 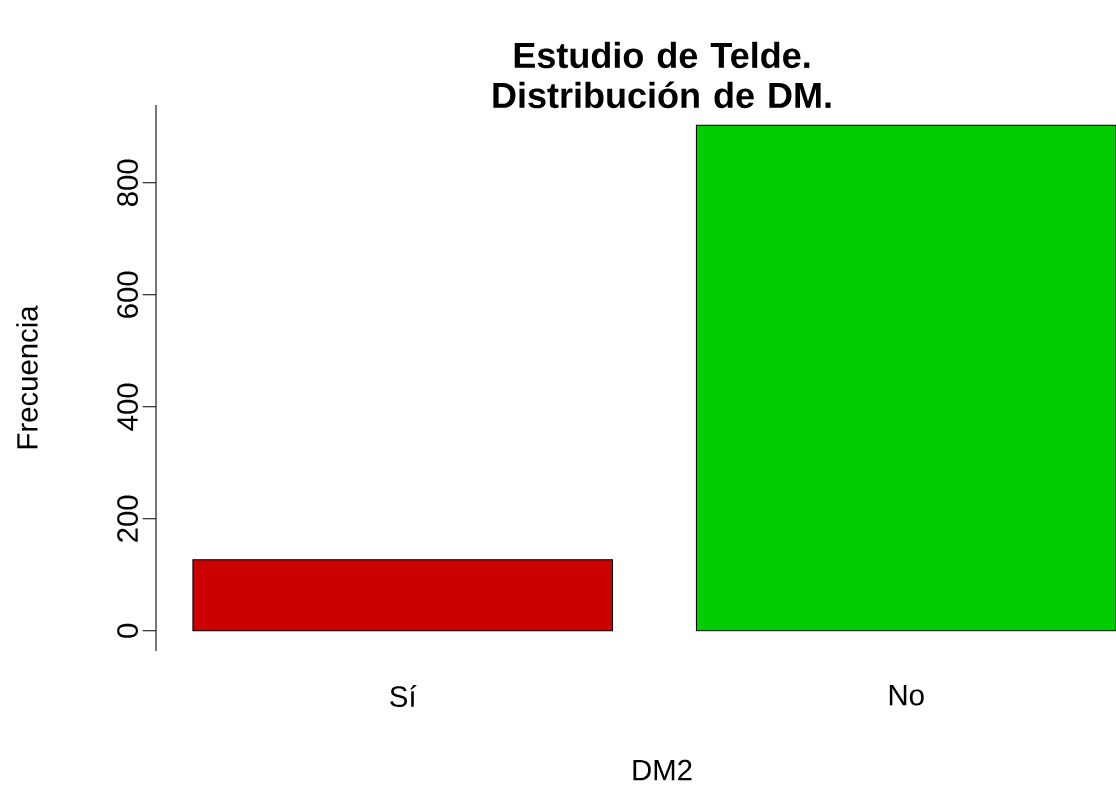 I want to click on chart-title: Estudio de Telde. Distribución de DM., so click(x=662, y=75).